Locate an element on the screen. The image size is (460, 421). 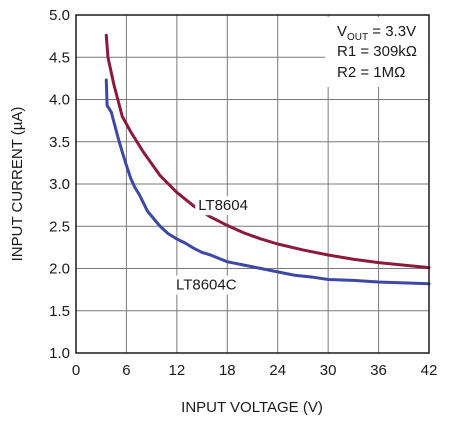
x-axis-label: INPUT VOLTAGE (V) is located at coordinates (252, 407).